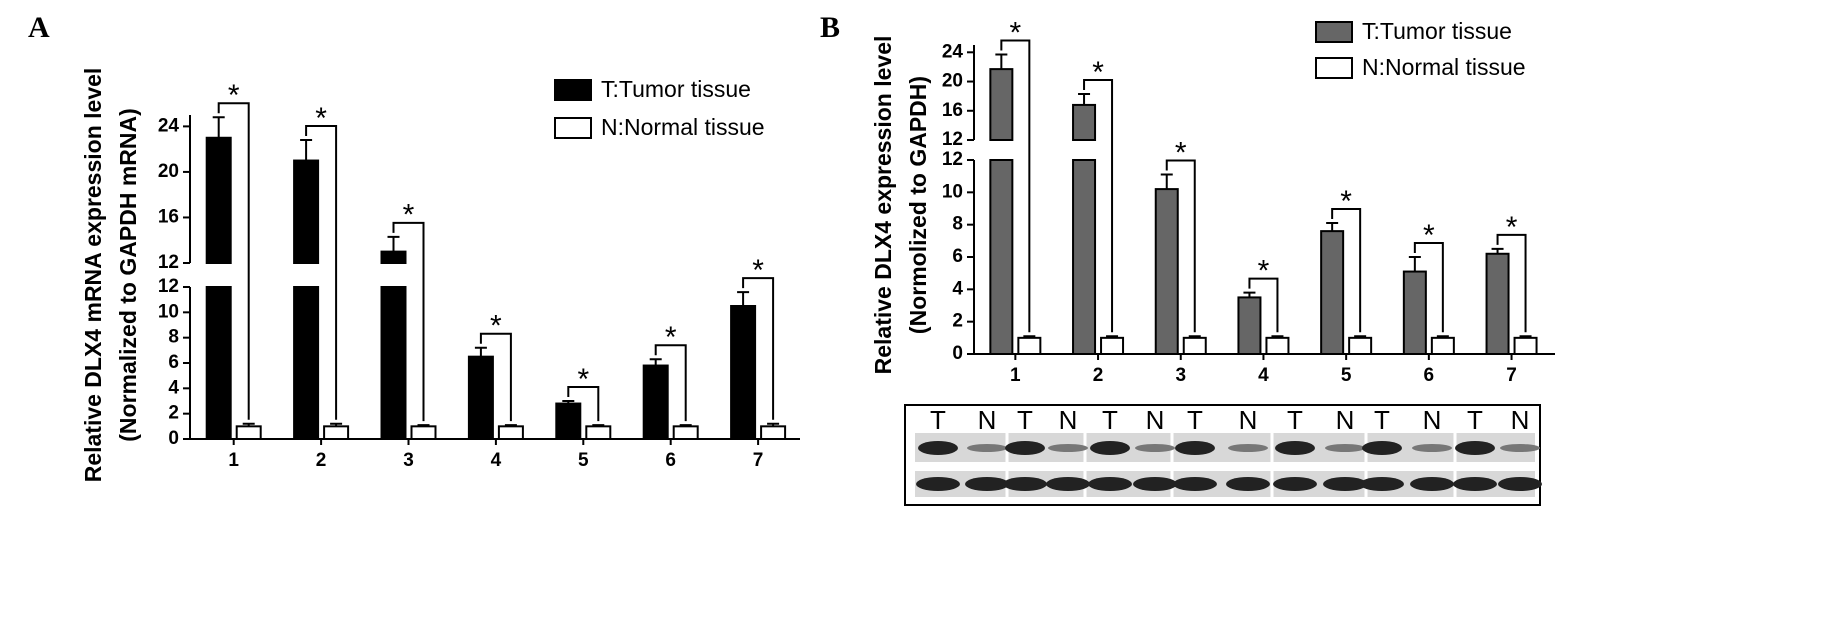  Describe the element at coordinates (168, 216) in the screenshot. I see `y-tick-label: 16` at that location.